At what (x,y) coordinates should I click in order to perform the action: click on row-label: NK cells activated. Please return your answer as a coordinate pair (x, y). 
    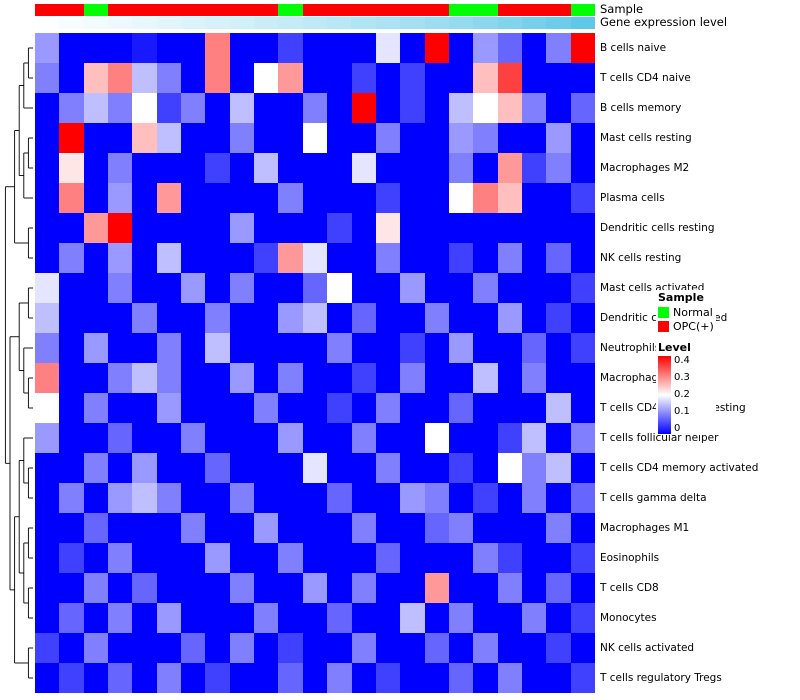
    Looking at the image, I should click on (647, 648).